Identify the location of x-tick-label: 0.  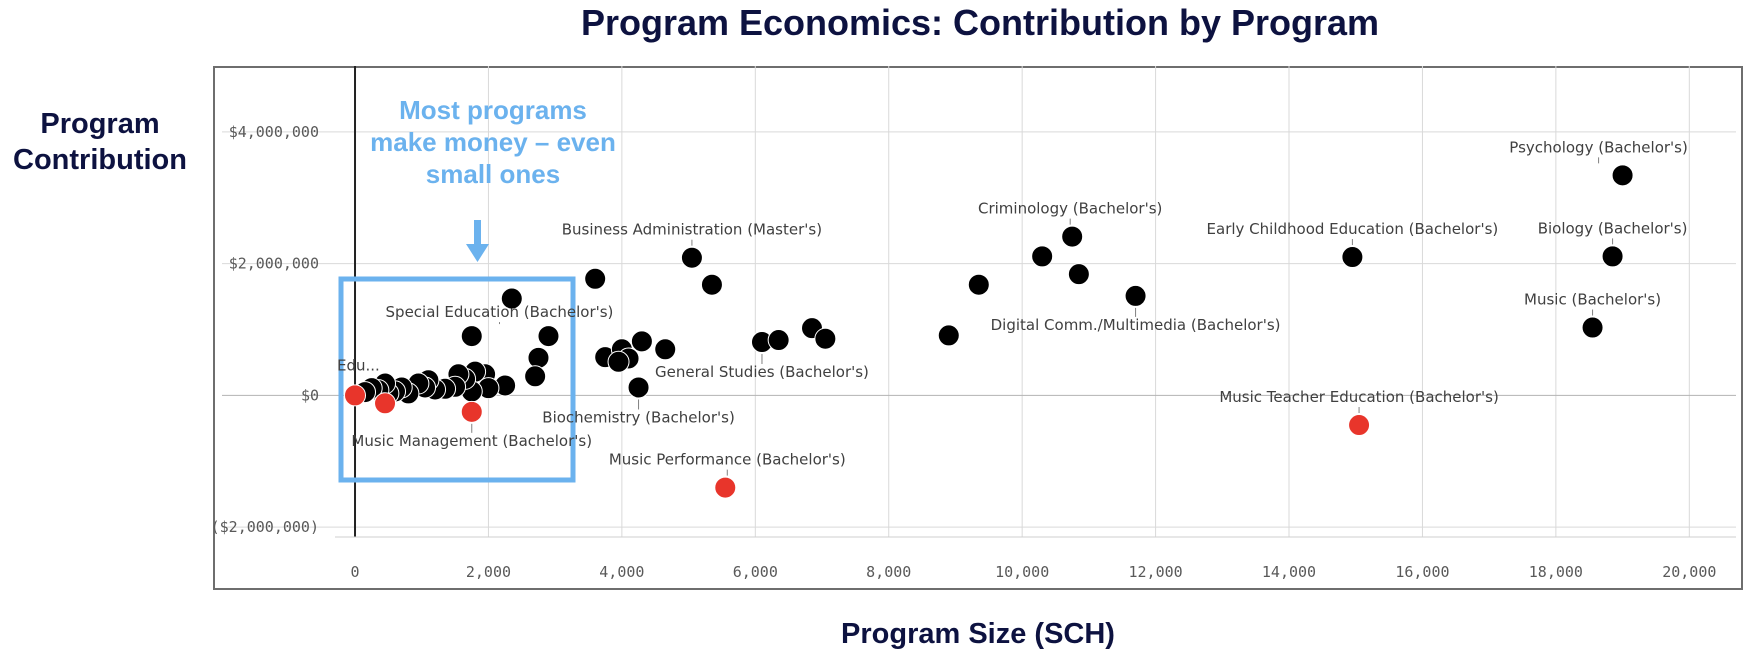
(354, 572).